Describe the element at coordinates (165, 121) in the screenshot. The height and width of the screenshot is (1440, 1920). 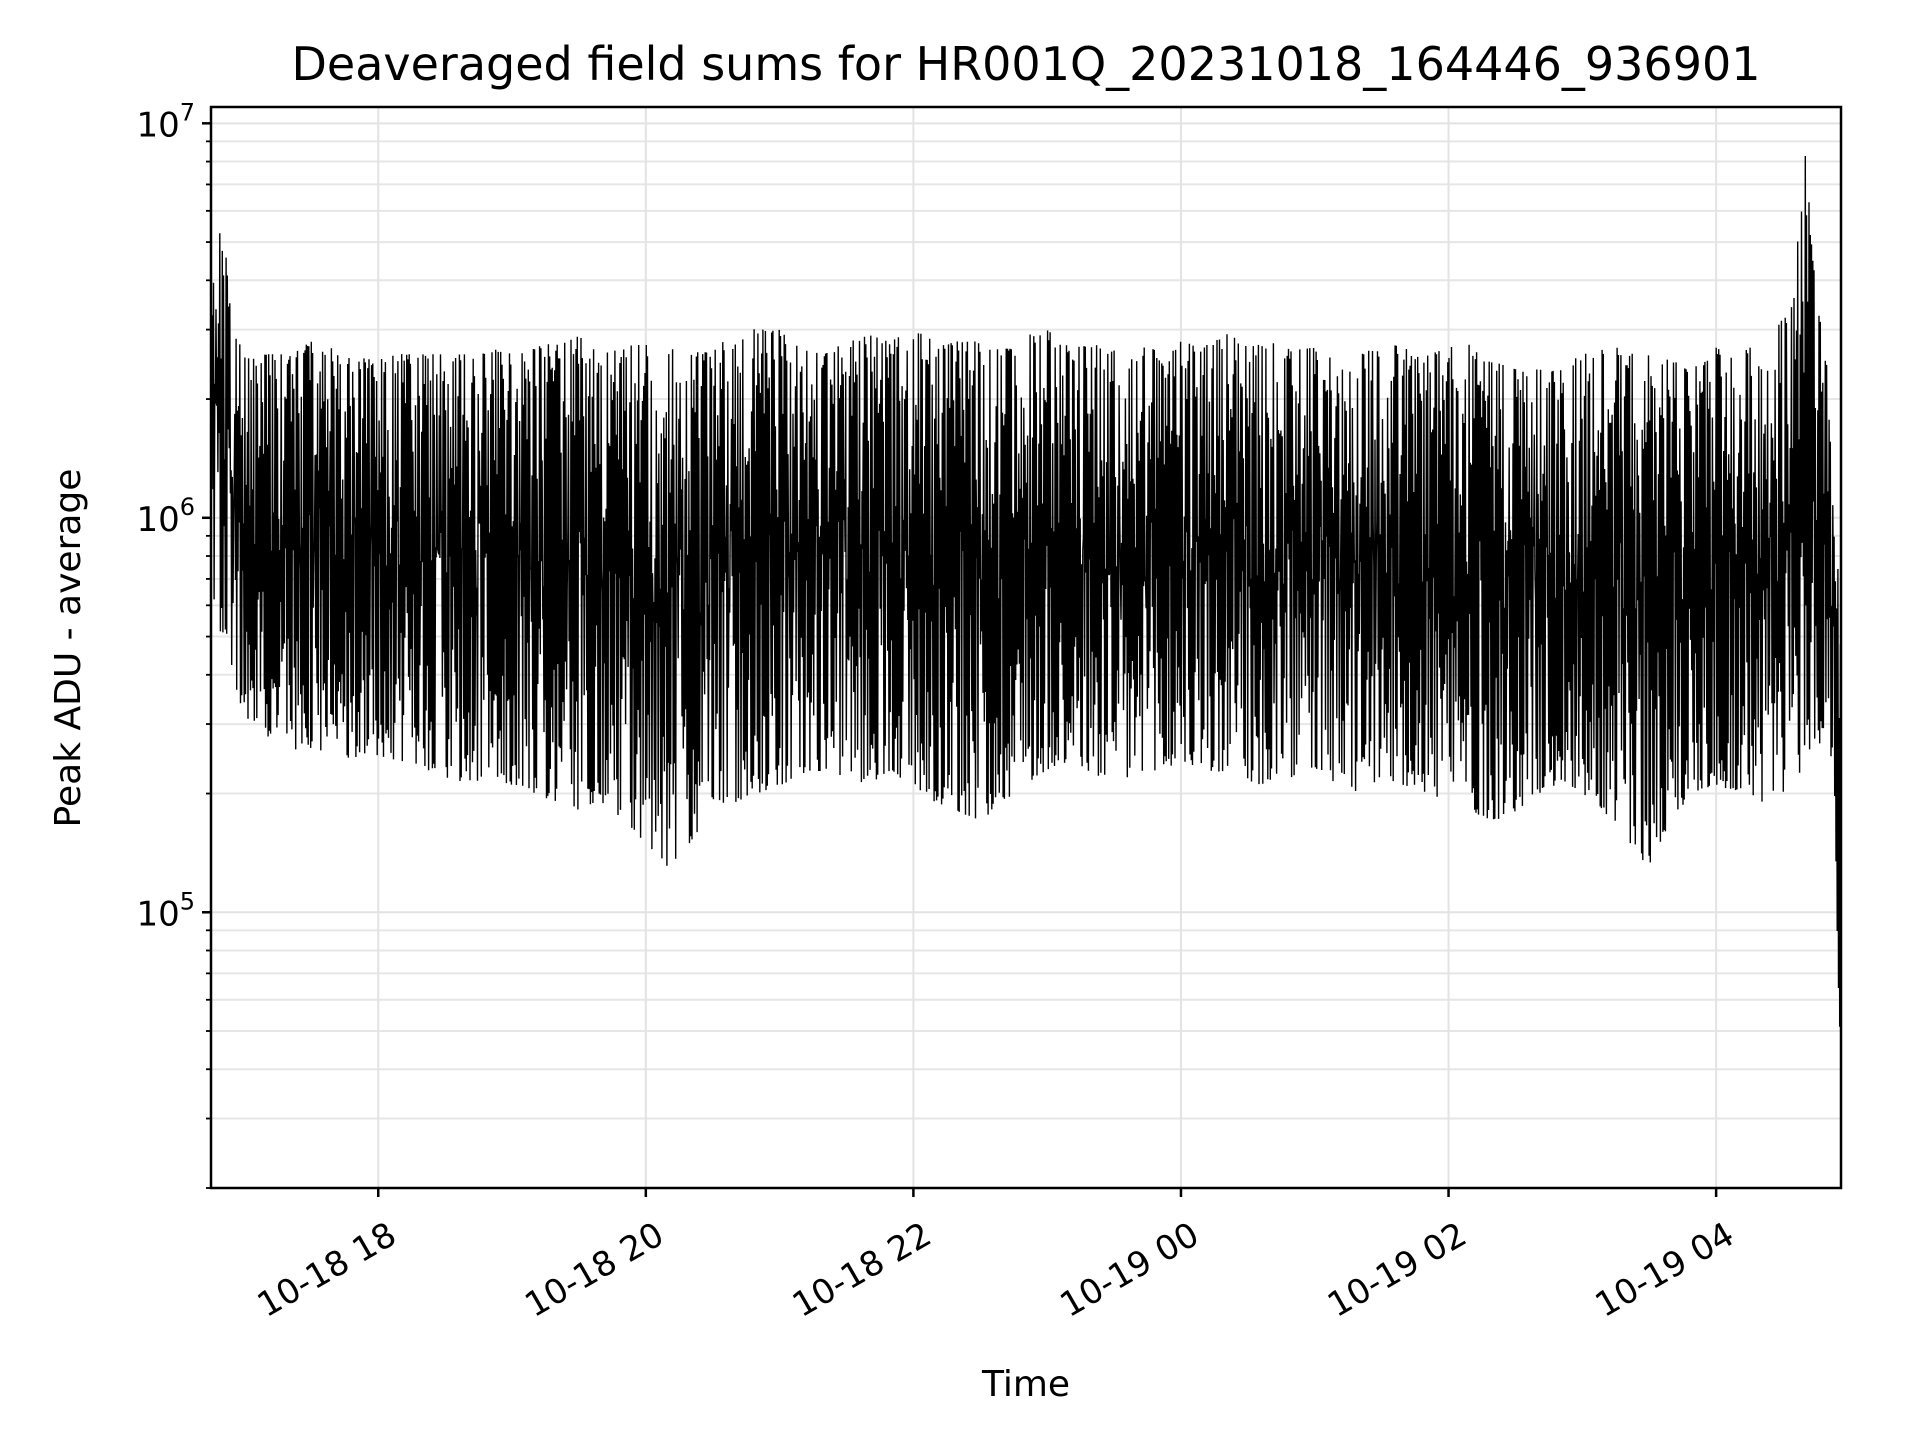
I see `y-tick-label: 10⁷` at that location.